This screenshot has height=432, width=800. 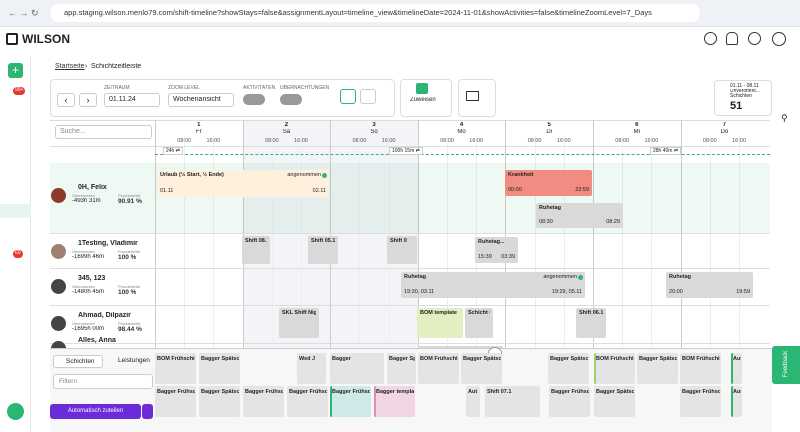 I want to click on bell-icon, so click(x=732, y=38).